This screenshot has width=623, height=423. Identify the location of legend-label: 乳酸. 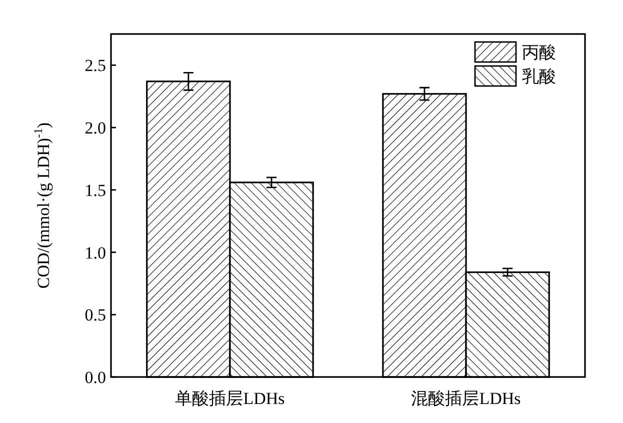
(539, 76).